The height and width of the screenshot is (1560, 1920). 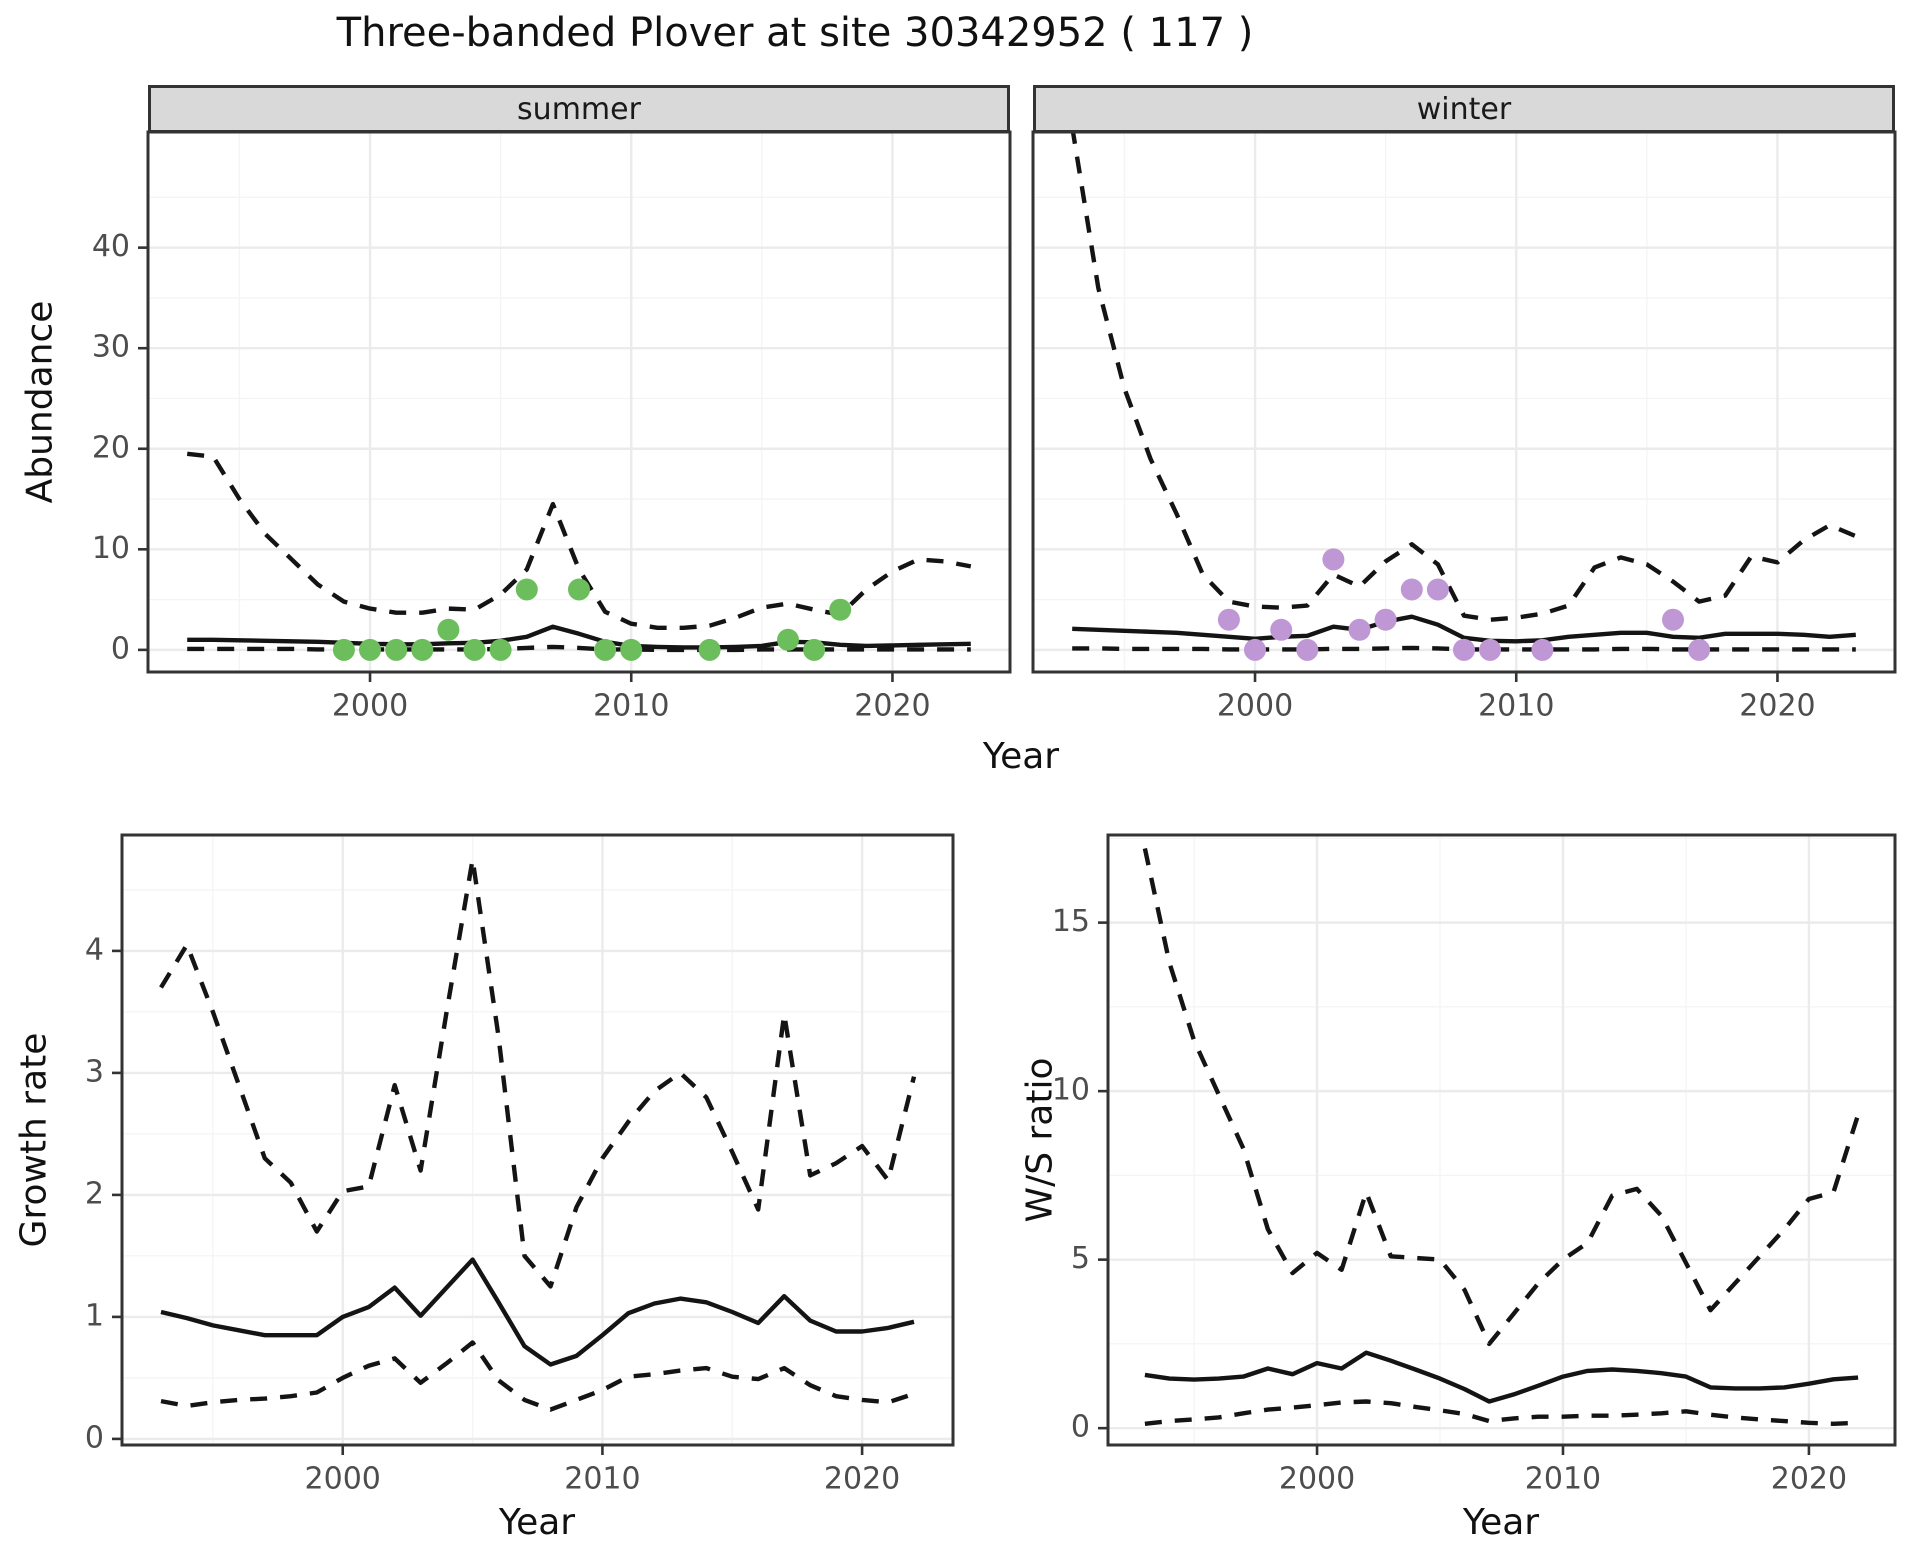 I want to click on ws-ratio-y-tick-label: 5, so click(x=1080, y=1258).